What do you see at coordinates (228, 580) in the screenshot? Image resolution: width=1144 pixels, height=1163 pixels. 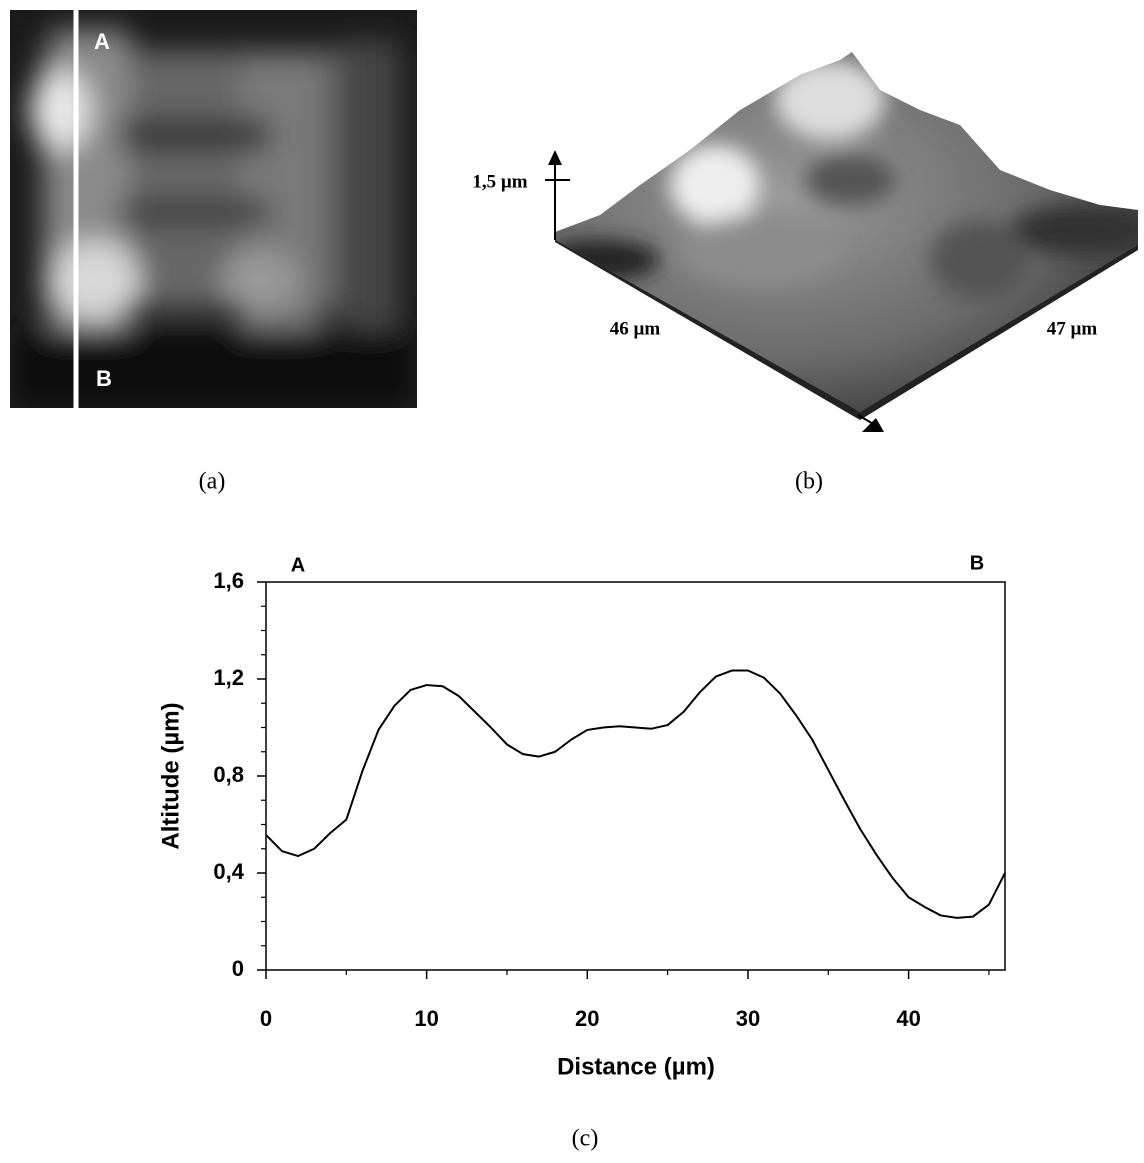 I see `y-tick-label: 1,6` at bounding box center [228, 580].